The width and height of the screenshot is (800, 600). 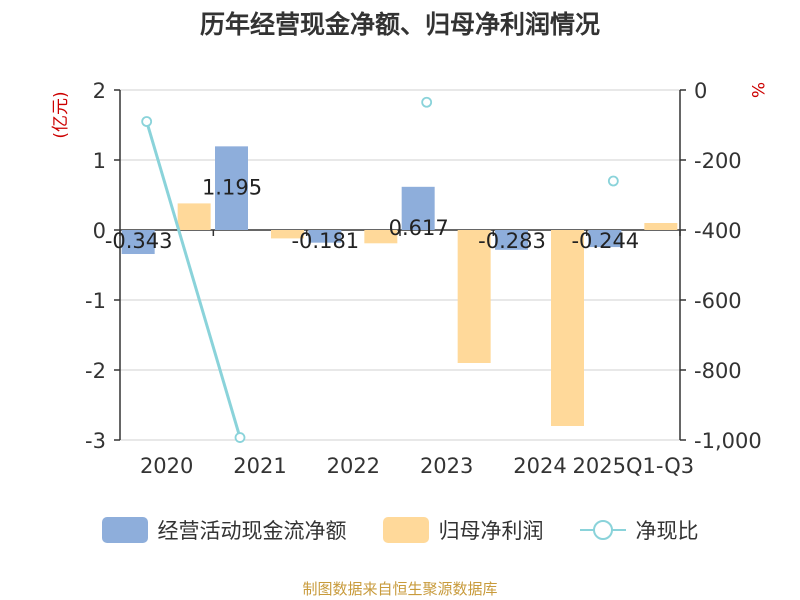 I want to click on legend: 经营活动现金流净额 归母净利润 净现比, so click(x=400, y=530).